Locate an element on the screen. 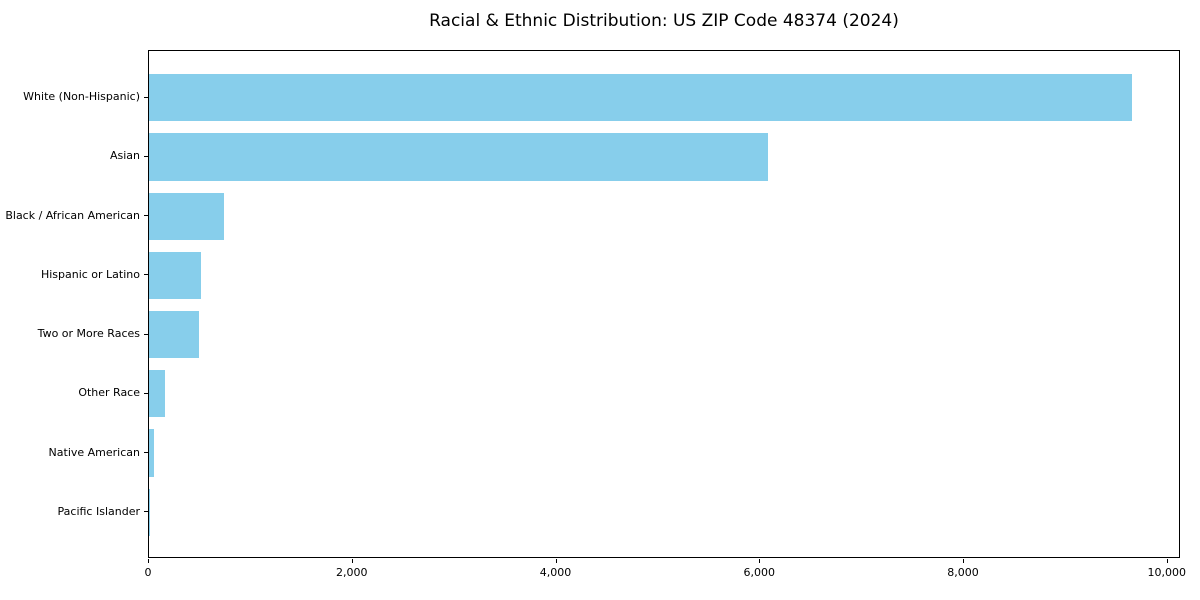 Image resolution: width=1200 pixels, height=600 pixels. x-tick-label: 8,000 is located at coordinates (963, 572).